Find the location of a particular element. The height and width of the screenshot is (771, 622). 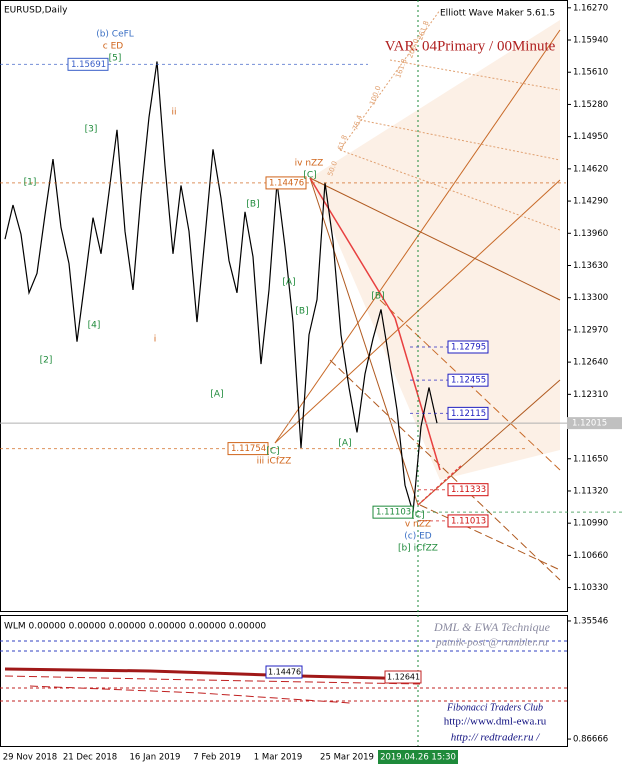

y-tick-label: 1.16270 is located at coordinates (590, 8).